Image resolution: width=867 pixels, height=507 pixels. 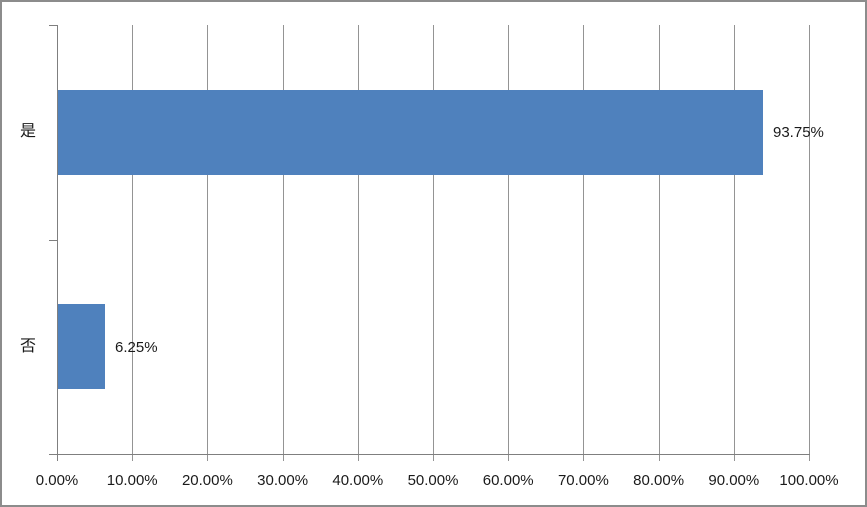 I want to click on x-axis-tick-label: 40.00%, so click(x=358, y=480).